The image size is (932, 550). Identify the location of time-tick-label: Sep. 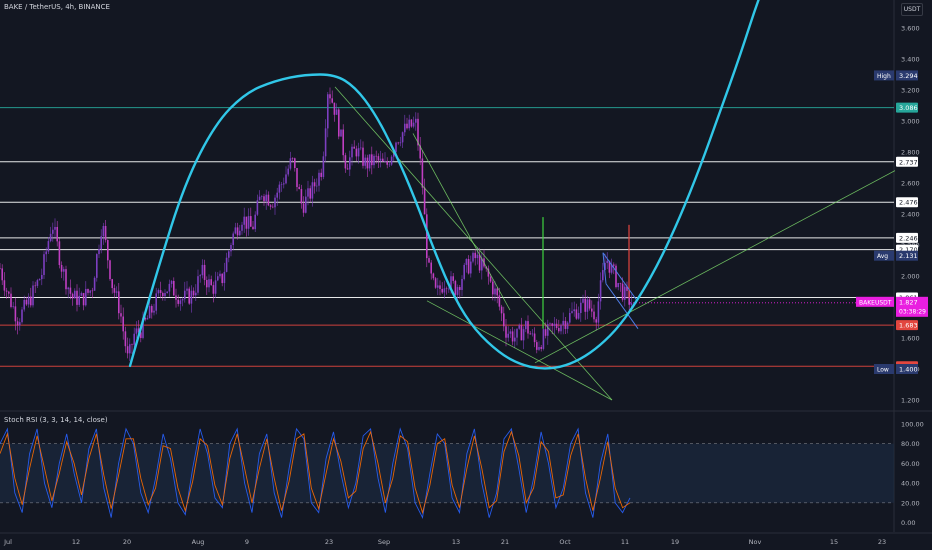
(384, 542).